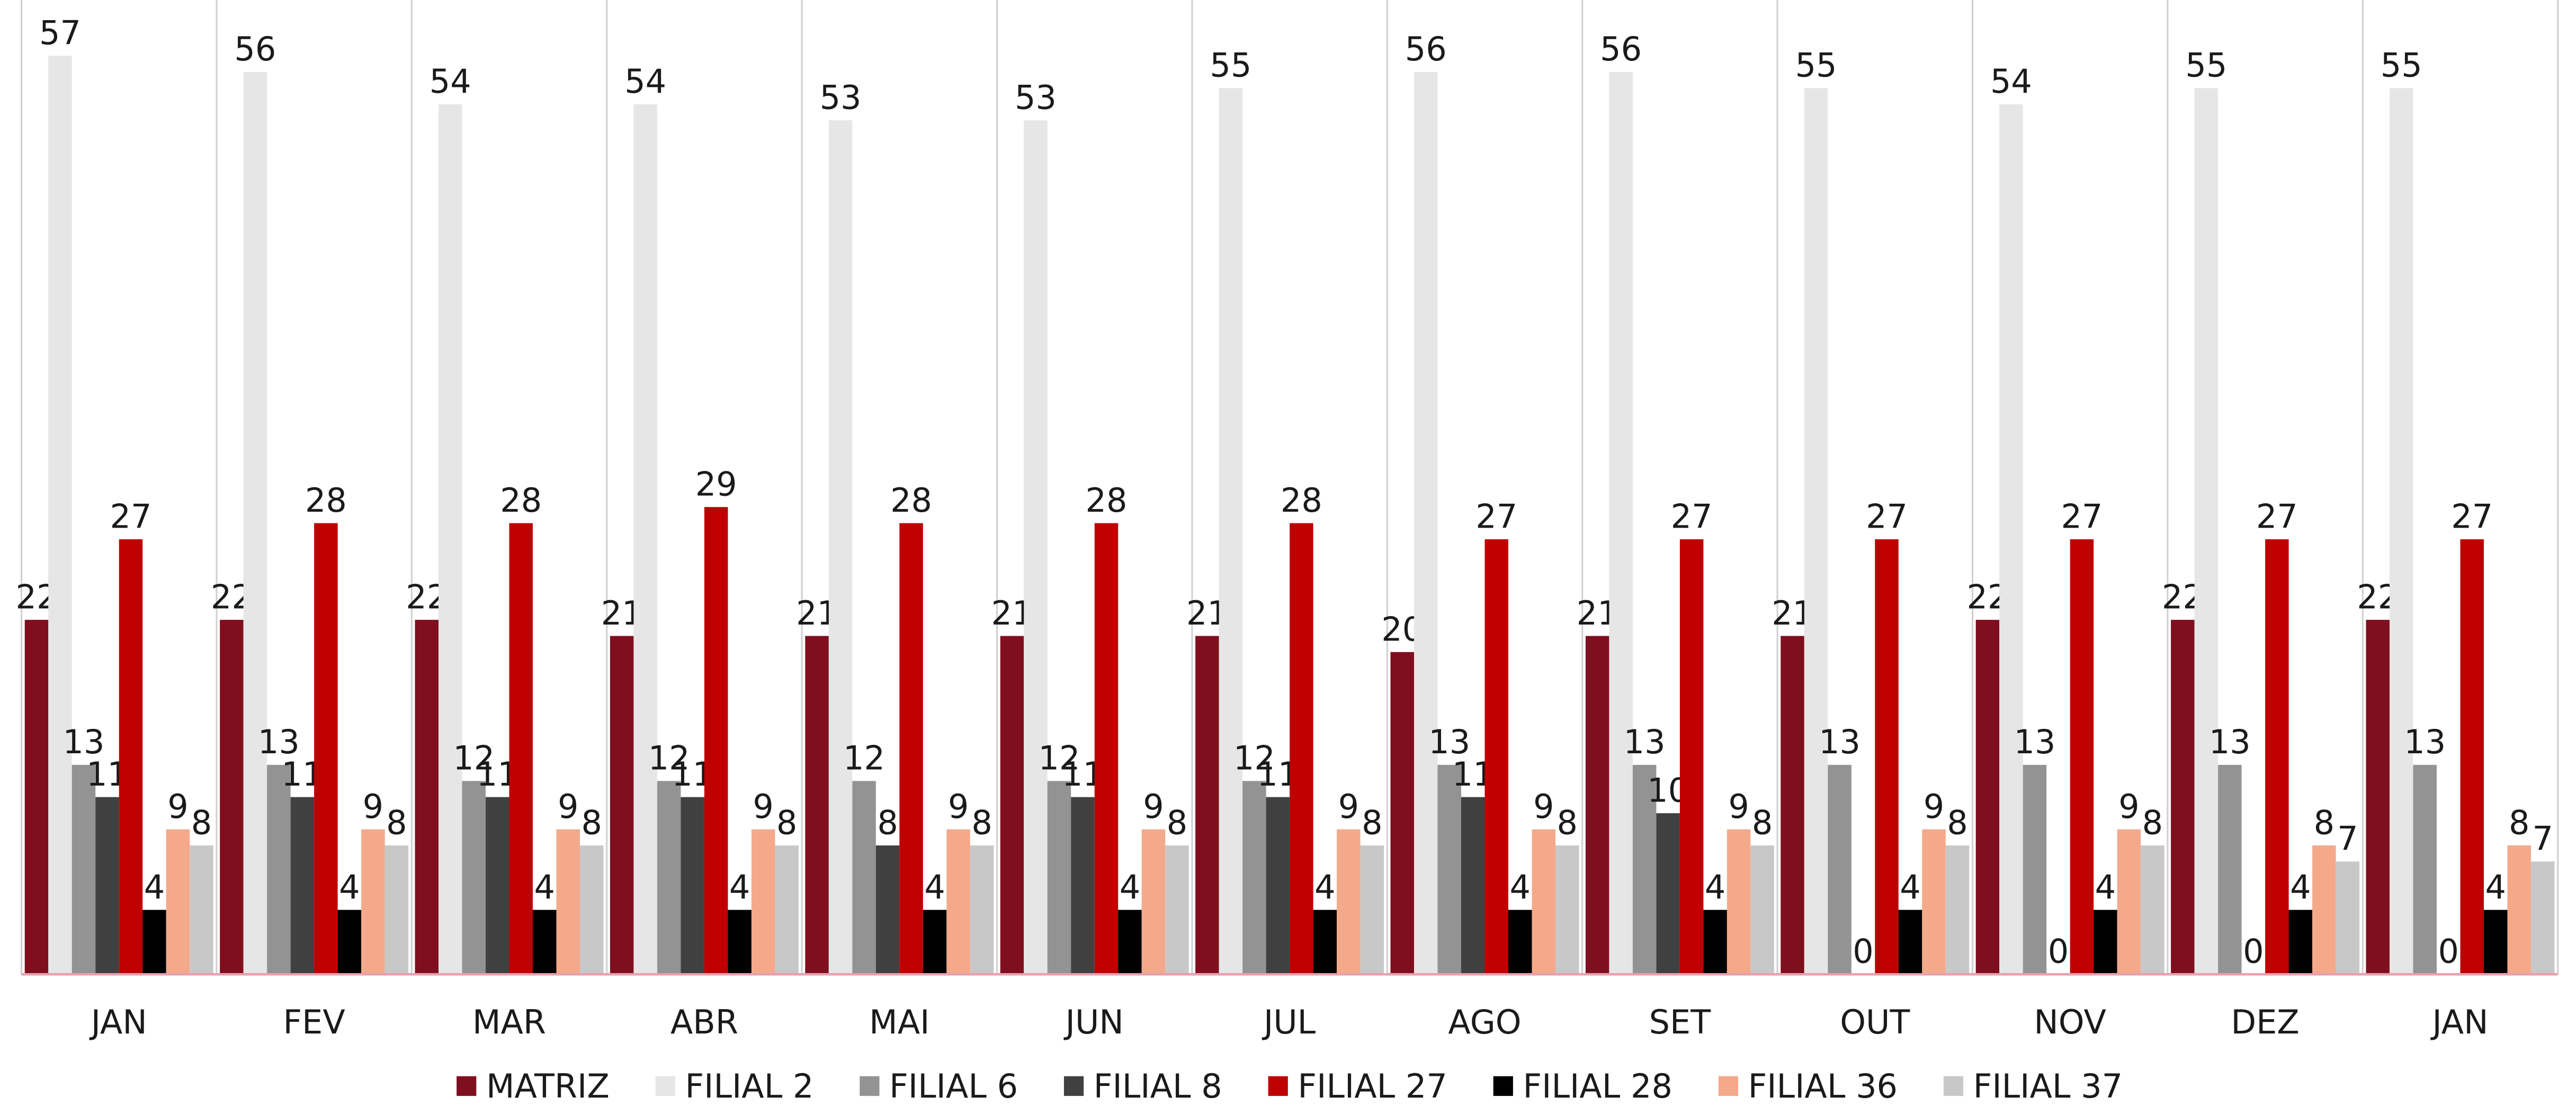 The image size is (2576, 1114). Describe the element at coordinates (1093, 1022) in the screenshot. I see `x-tick-label: JUN` at that location.